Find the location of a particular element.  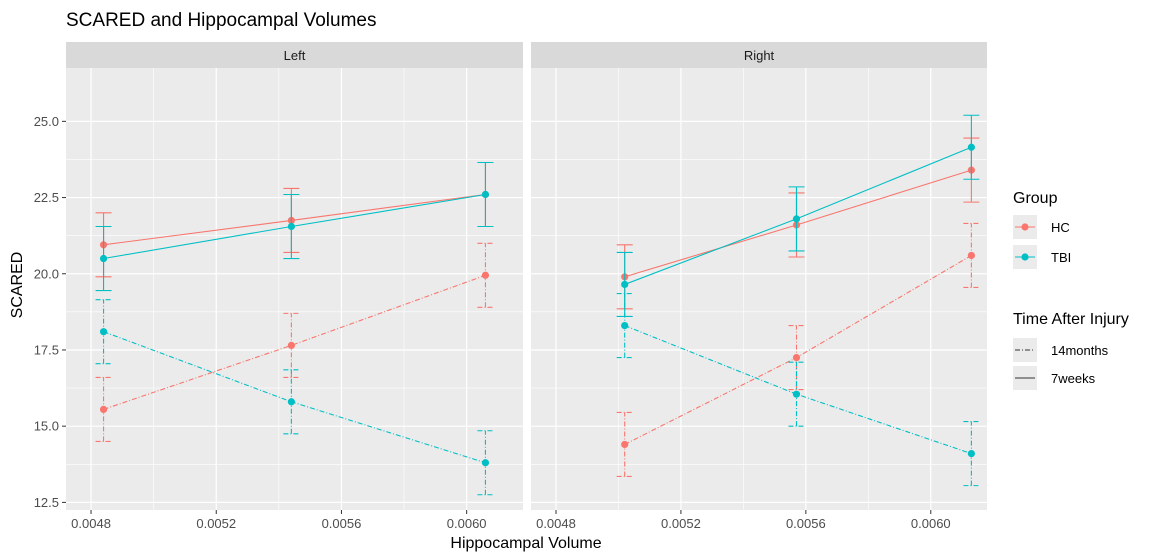

legend-group-title: Group is located at coordinates (1035, 198).